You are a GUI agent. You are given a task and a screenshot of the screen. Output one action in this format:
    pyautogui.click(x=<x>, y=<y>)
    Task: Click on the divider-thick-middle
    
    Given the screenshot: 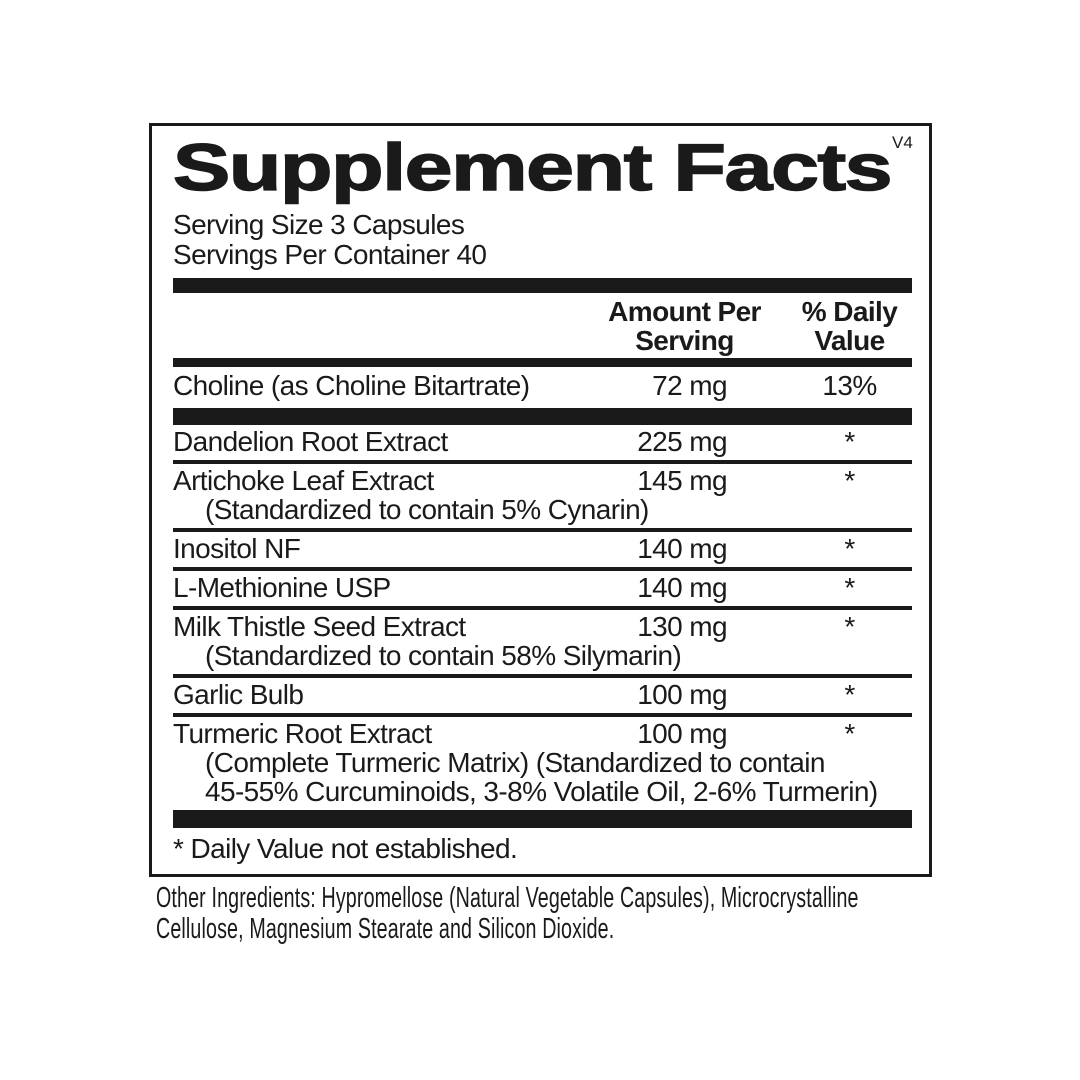 What is the action you would take?
    pyautogui.click(x=542, y=416)
    